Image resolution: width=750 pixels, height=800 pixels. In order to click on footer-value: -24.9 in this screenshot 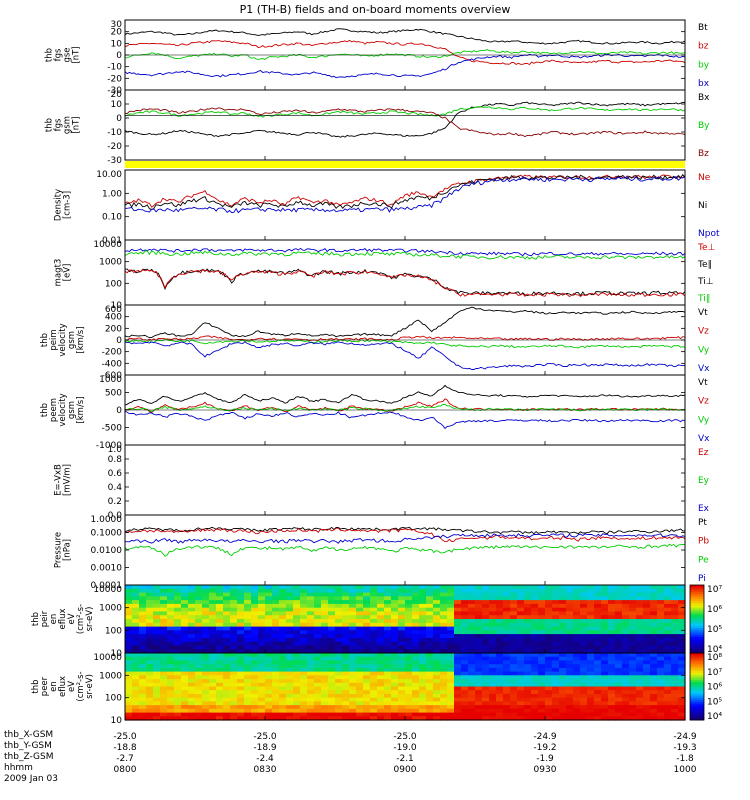, I will do `click(545, 737)`.